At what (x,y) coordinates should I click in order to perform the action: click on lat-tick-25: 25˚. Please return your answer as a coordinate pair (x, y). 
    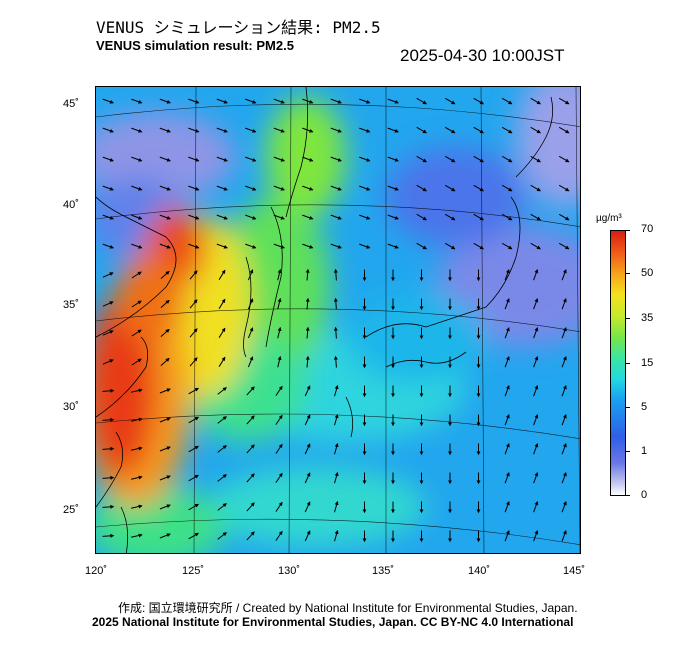
    Looking at the image, I should click on (71, 510).